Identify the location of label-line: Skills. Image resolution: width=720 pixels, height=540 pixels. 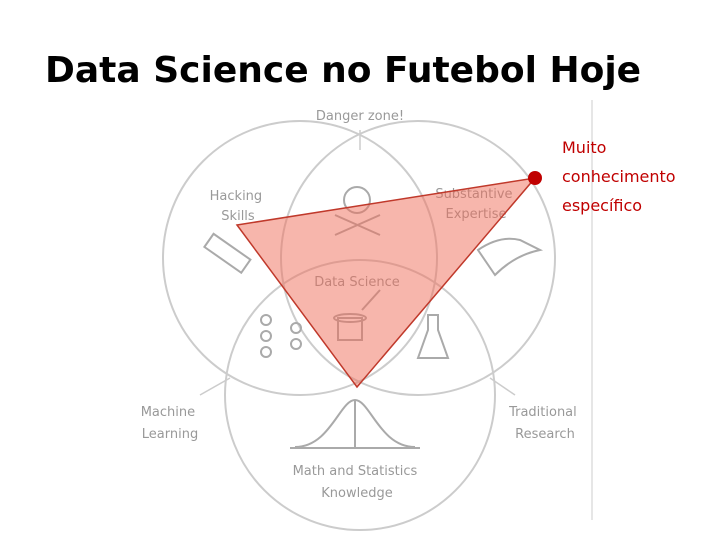
(238, 216).